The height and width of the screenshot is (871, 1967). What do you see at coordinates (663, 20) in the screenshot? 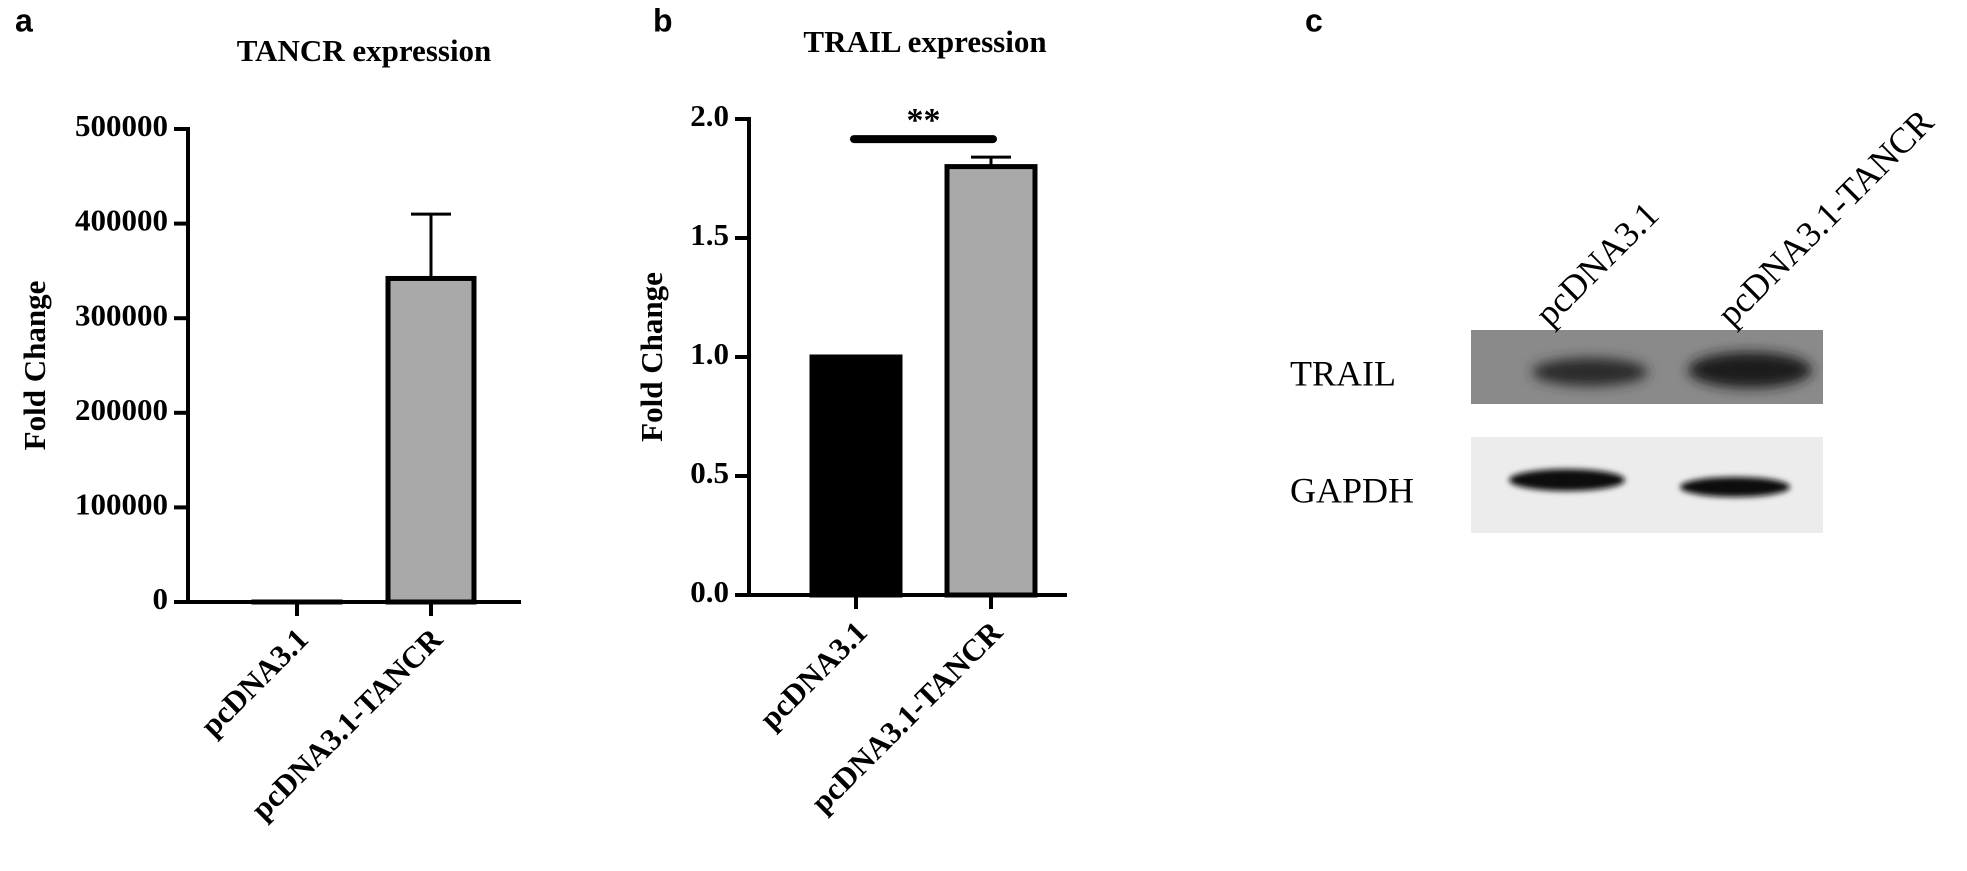
I see `panel-label: b` at bounding box center [663, 20].